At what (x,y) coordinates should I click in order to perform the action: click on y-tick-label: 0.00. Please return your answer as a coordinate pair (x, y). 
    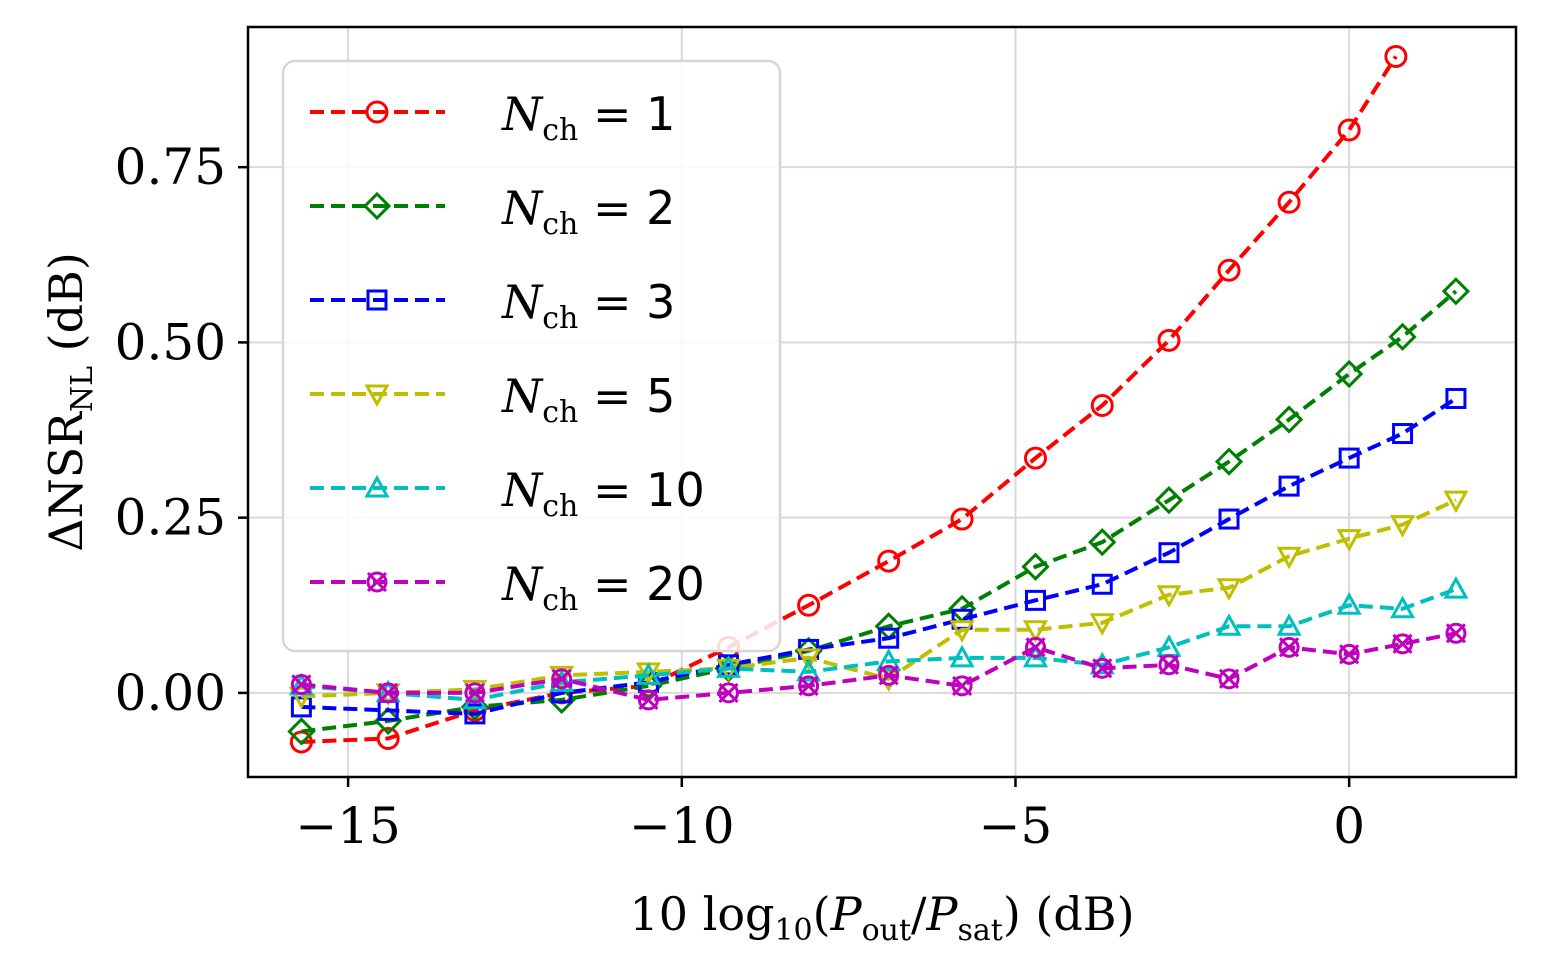
    Looking at the image, I should click on (170, 693).